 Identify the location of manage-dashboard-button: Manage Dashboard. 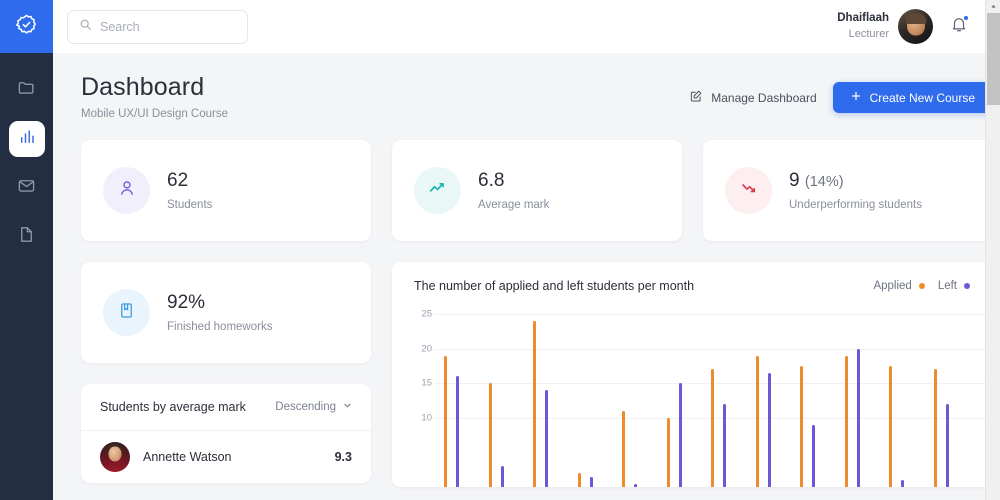
(753, 97).